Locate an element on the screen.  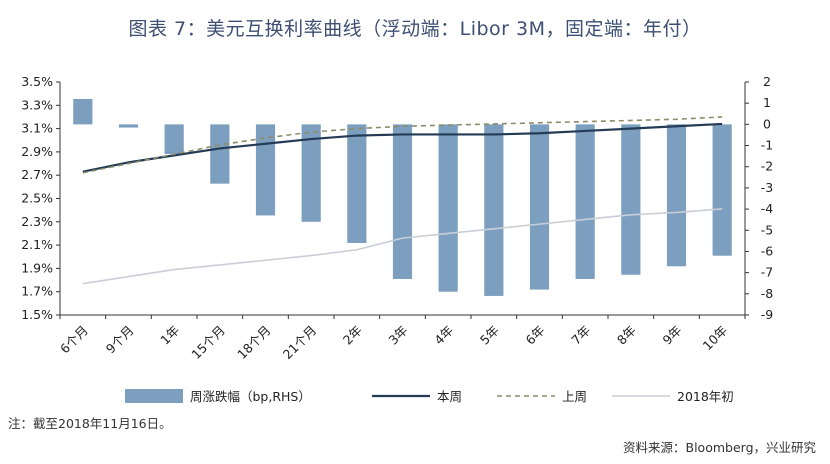
left-tick-label: 2.3% is located at coordinates (37, 221).